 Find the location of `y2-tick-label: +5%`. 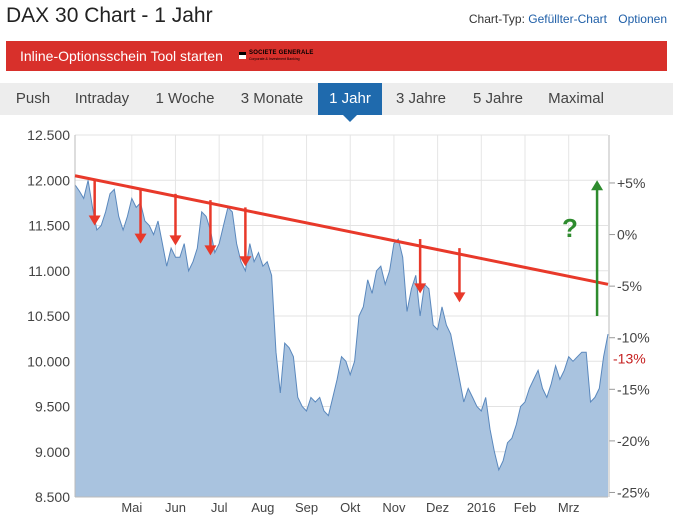

y2-tick-label: +5% is located at coordinates (631, 183).